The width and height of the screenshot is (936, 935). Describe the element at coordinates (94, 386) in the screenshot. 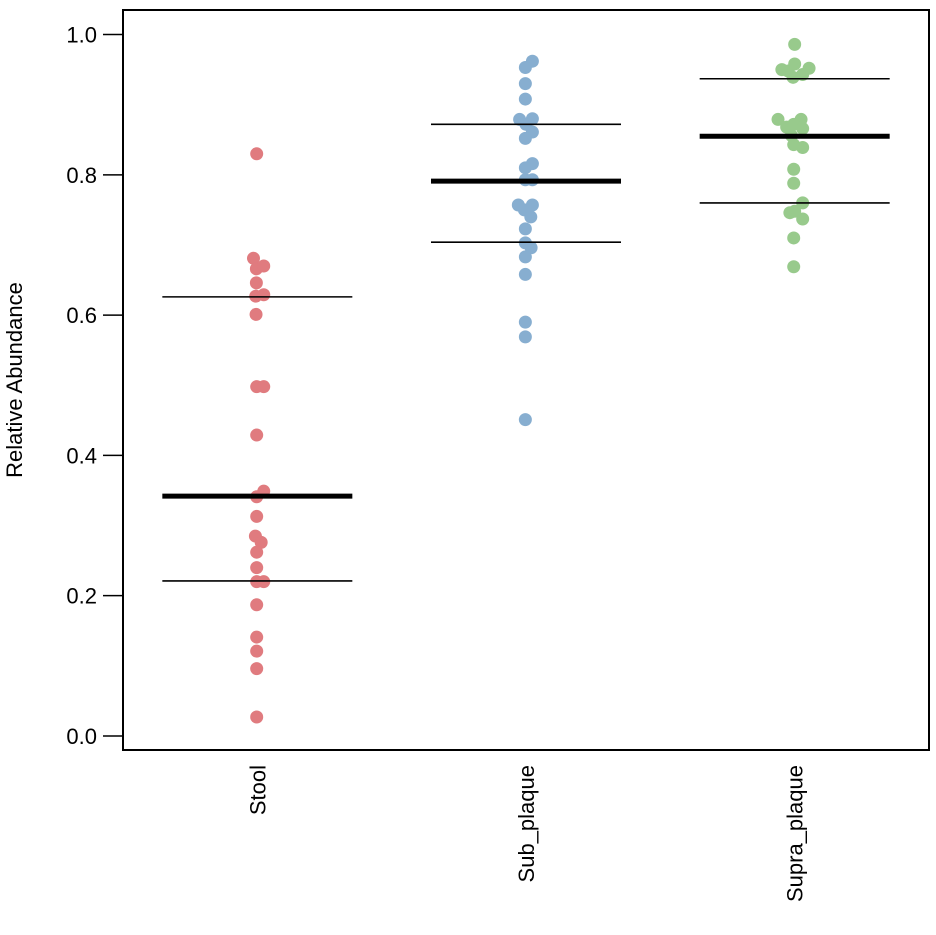

I see `y-axis: 0.0 0.2 0.4 0.6 0.8 1.0` at that location.